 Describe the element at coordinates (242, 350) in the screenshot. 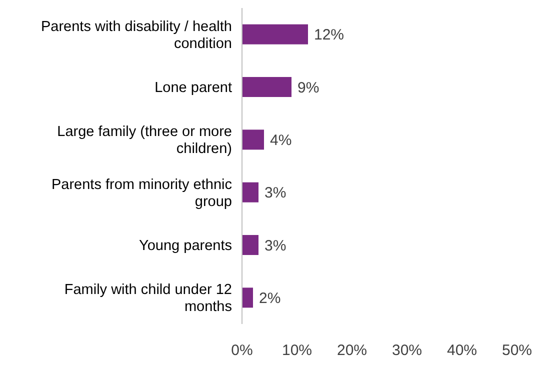

I see `x-tick-label: 0%` at that location.